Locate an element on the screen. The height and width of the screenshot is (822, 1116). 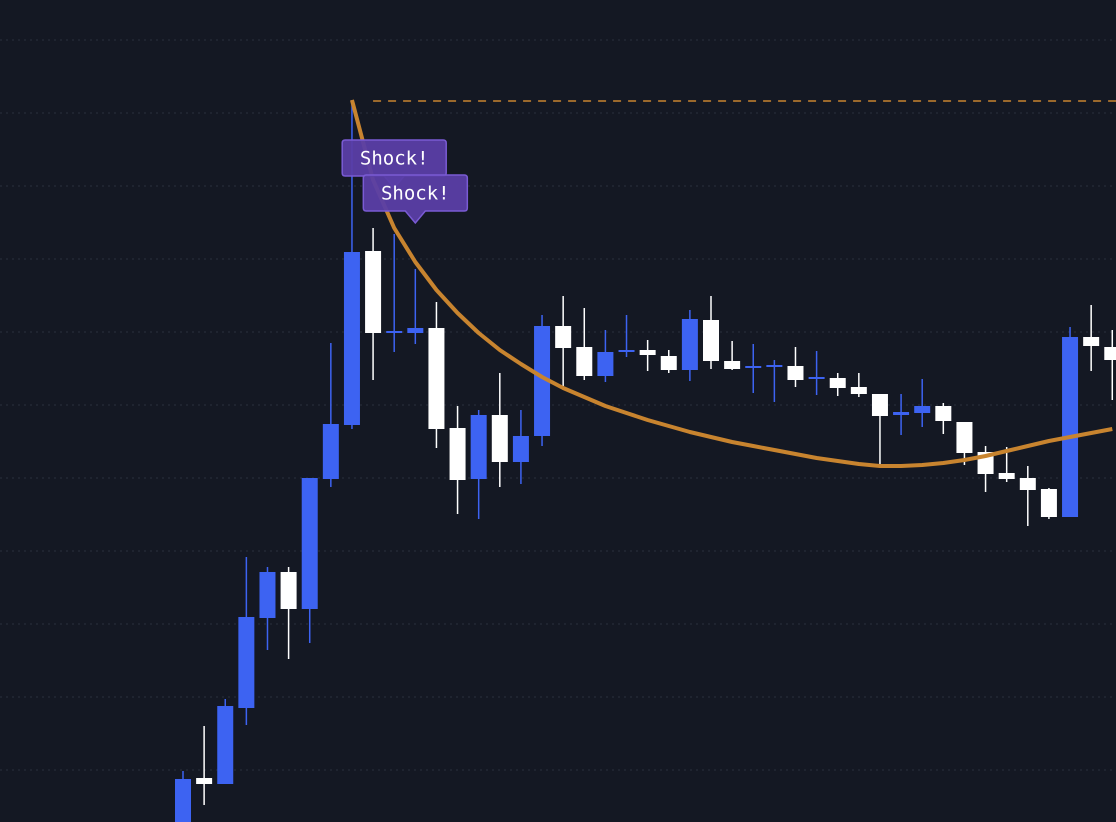
annotation: Shock! is located at coordinates (415, 199).